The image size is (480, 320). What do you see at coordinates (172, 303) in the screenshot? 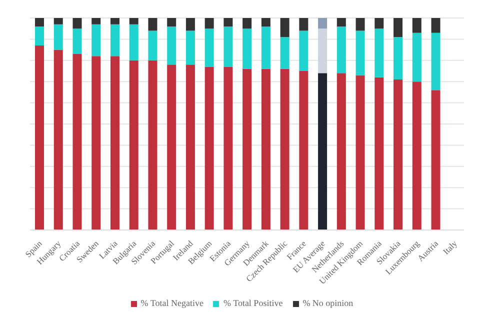
I see `legend-label: % Total Negative` at bounding box center [172, 303].